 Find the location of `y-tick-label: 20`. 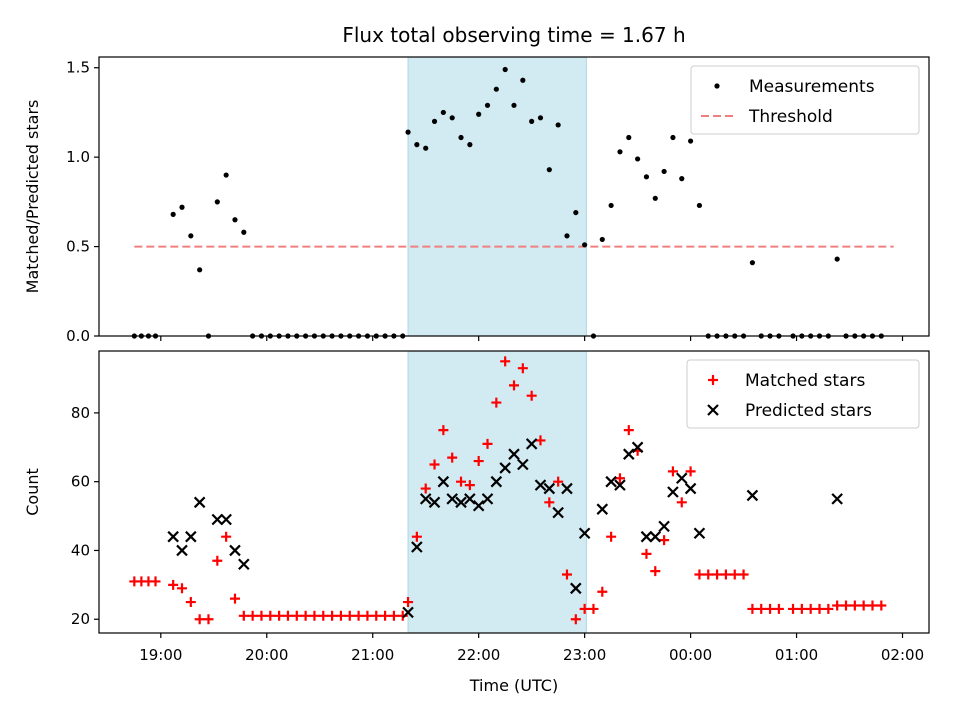

y-tick-label: 20 is located at coordinates (80, 619).